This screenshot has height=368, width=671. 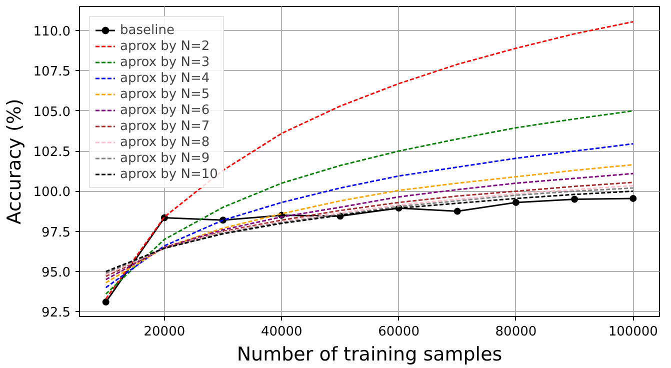 What do you see at coordinates (369, 355) in the screenshot?
I see `x-axis-title: Number of training samples` at bounding box center [369, 355].